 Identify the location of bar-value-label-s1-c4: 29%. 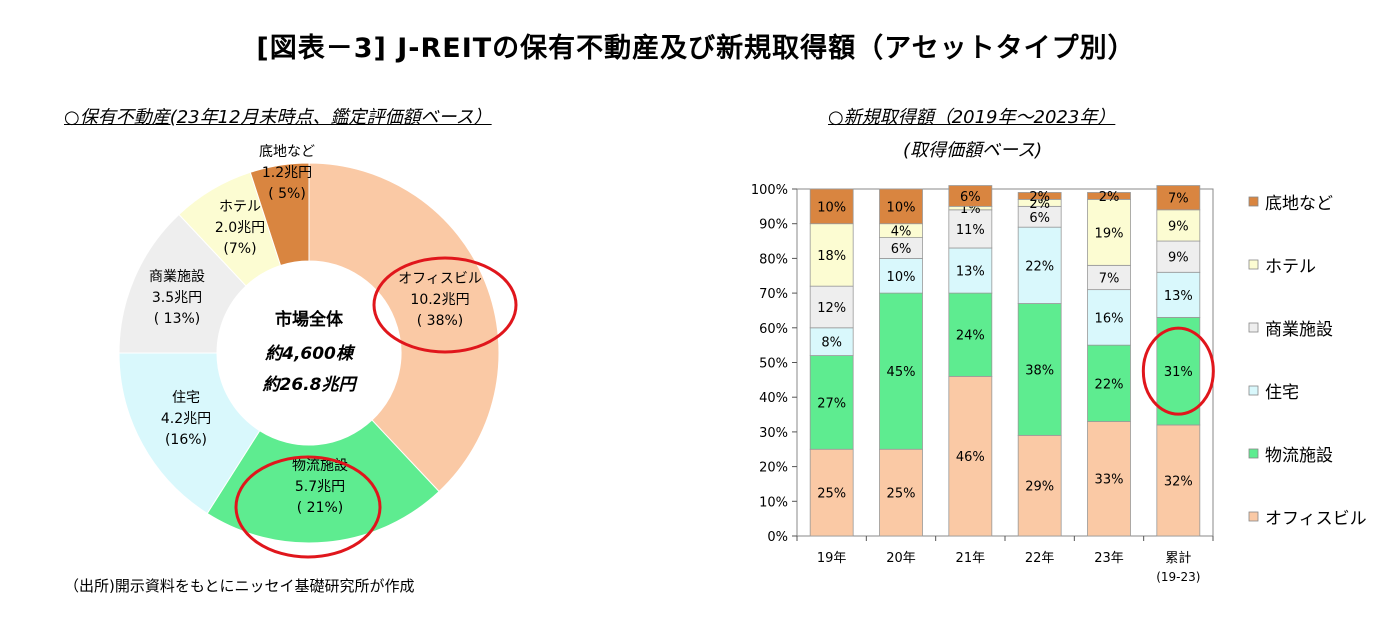
(1039, 487).